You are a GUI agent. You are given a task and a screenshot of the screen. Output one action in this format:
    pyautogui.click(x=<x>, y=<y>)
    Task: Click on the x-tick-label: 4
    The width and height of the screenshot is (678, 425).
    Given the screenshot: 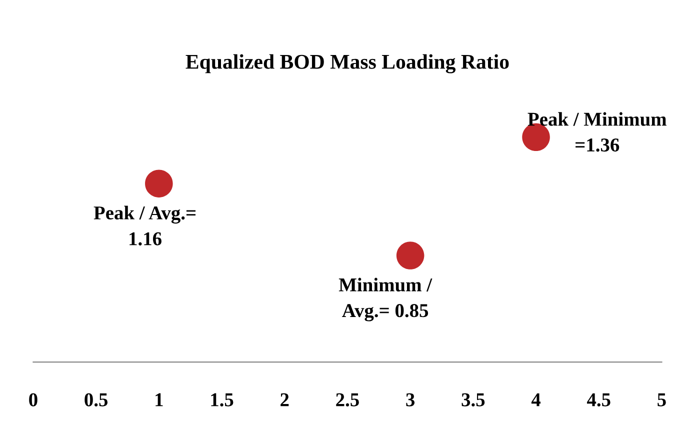 What is the action you would take?
    pyautogui.click(x=536, y=399)
    